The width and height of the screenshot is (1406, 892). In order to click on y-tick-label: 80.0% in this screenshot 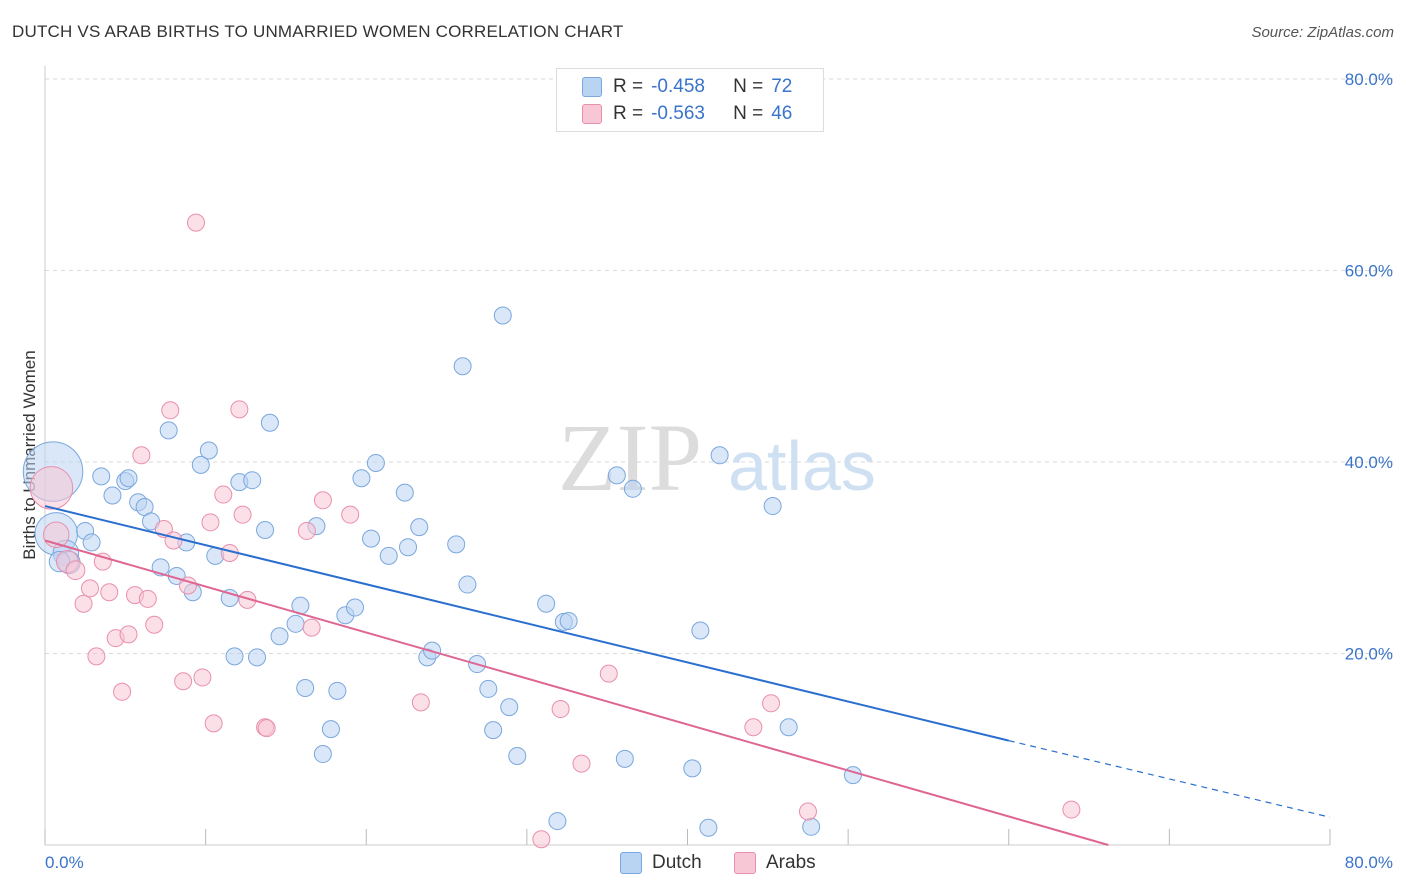, I will do `click(1369, 79)`.